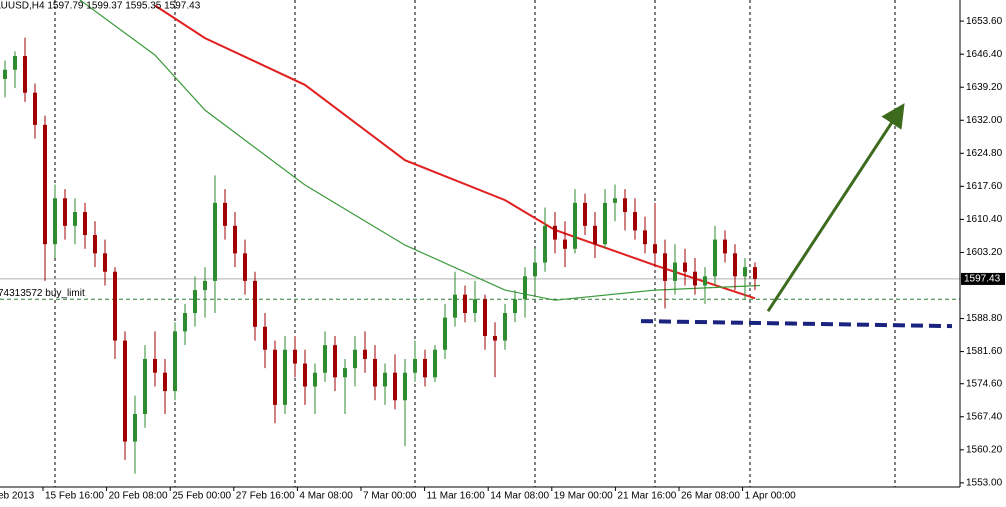  Describe the element at coordinates (835, 208) in the screenshot. I see `forecast-arrow` at that location.